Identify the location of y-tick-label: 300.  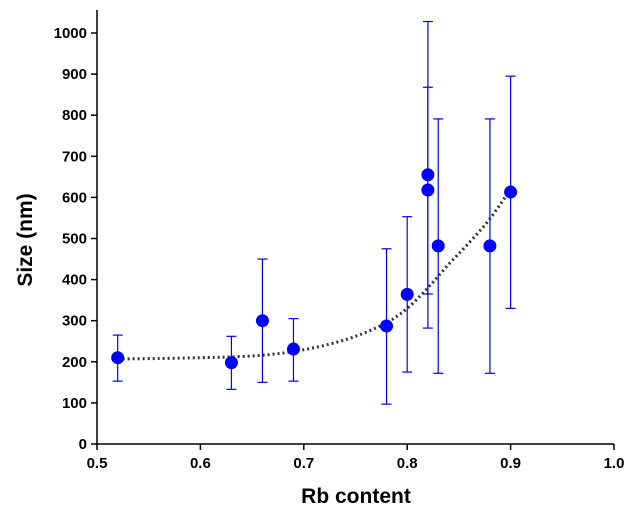
(74, 321).